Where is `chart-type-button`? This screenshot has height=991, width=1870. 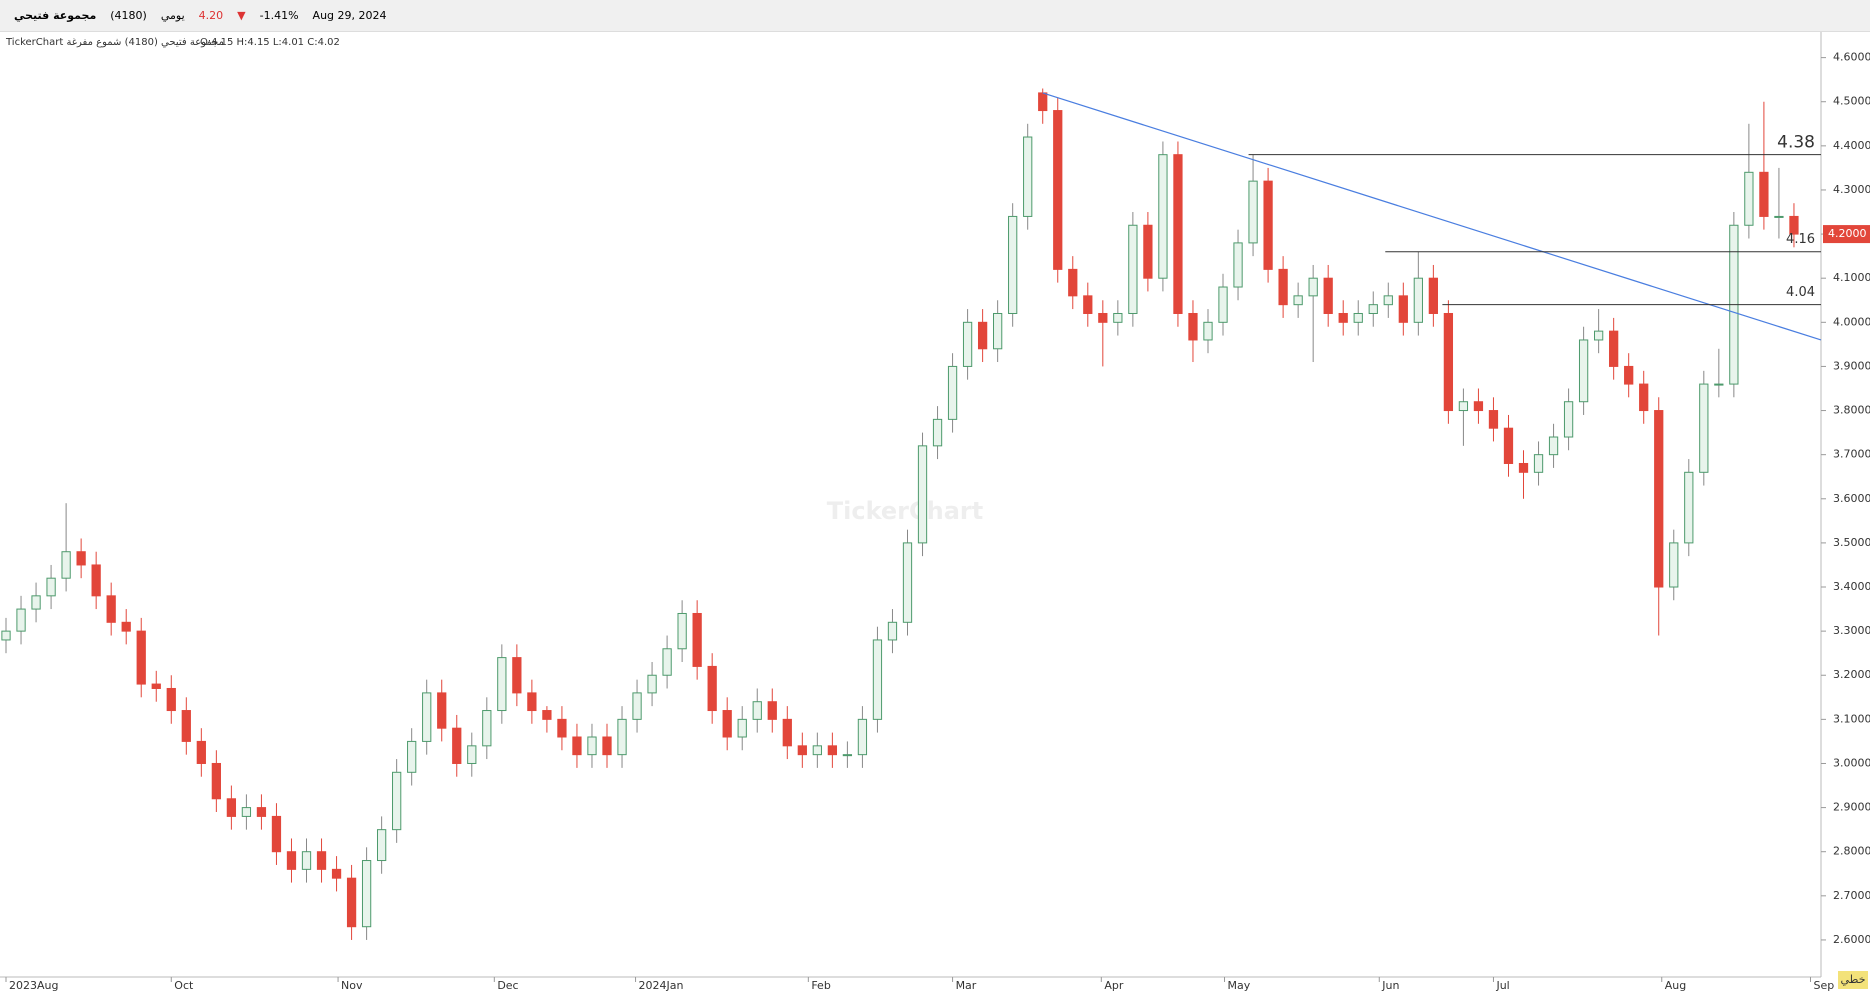
chart-type-button is located at coordinates (1853, 980).